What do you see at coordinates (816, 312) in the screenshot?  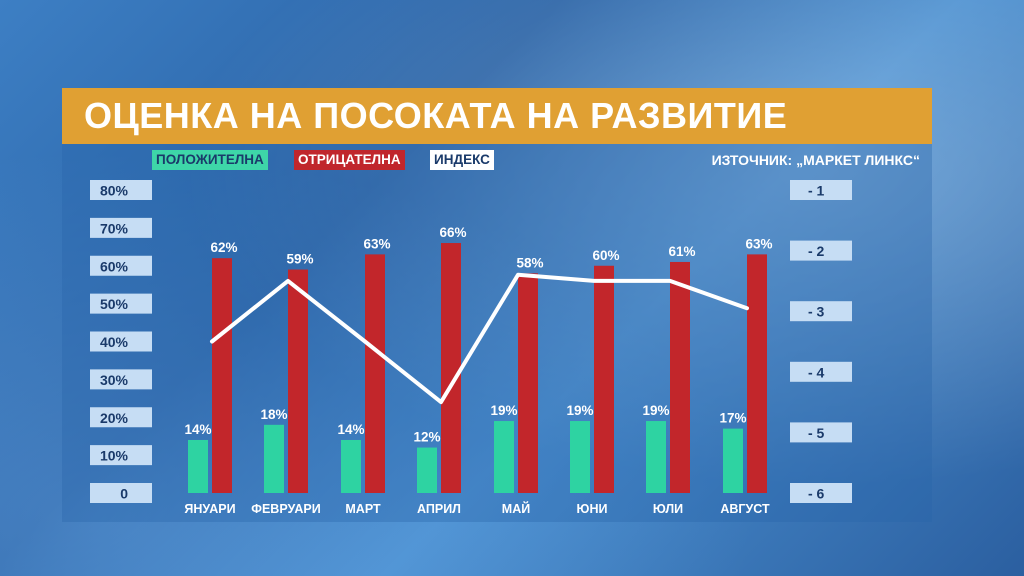 I see `right-axis-tick-label: - 3` at bounding box center [816, 312].